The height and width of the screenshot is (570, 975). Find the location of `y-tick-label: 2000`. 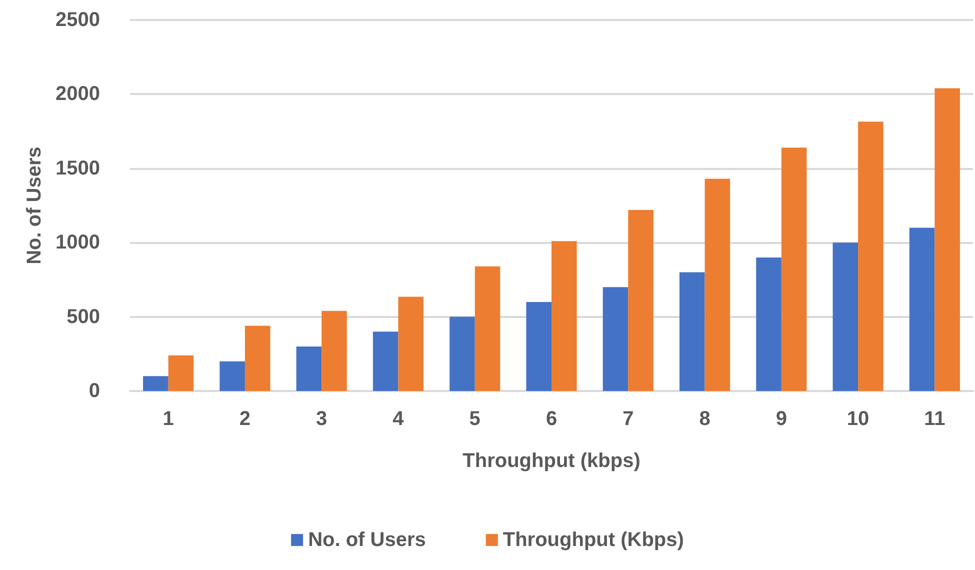

y-tick-label: 2000 is located at coordinates (78, 94).